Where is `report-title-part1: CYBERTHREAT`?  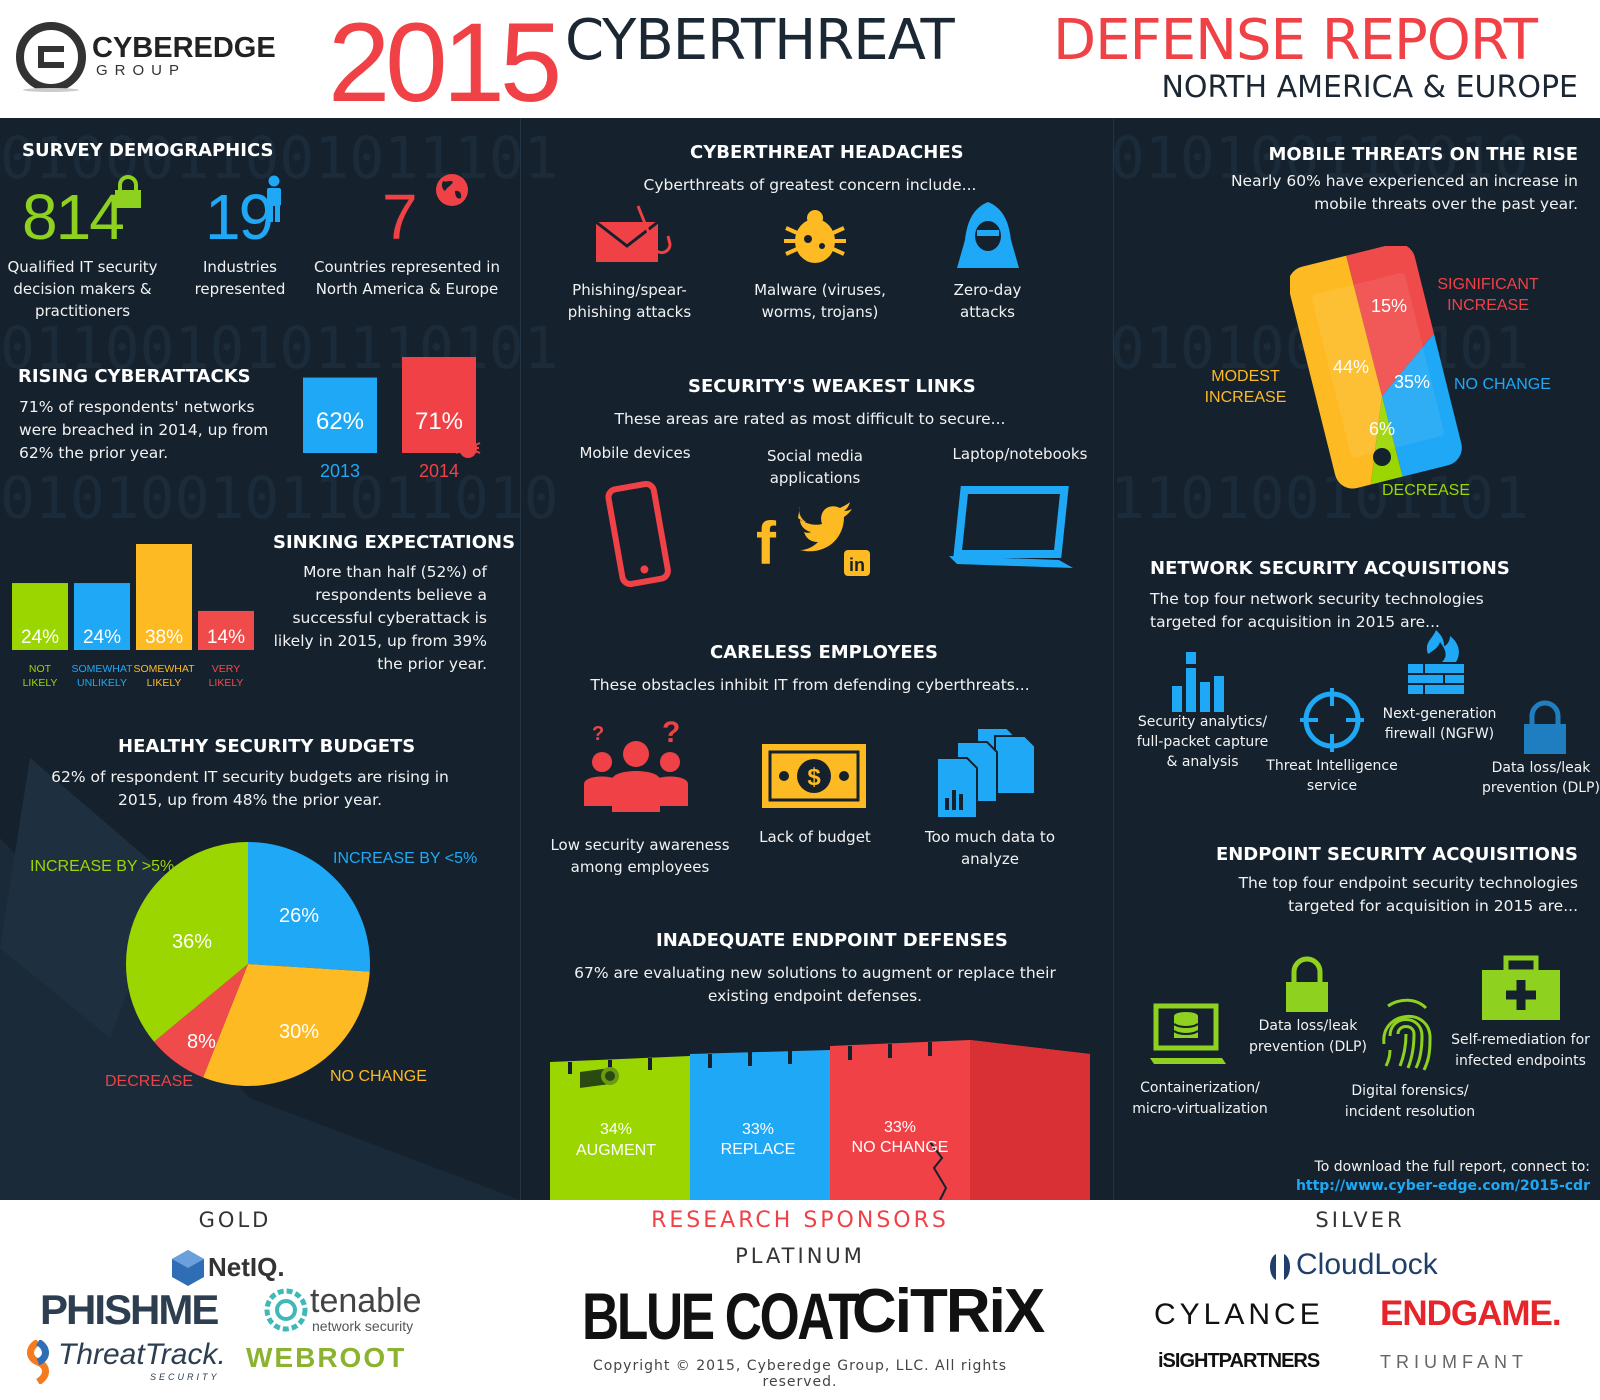 report-title-part1: CYBERTHREAT is located at coordinates (760, 40).